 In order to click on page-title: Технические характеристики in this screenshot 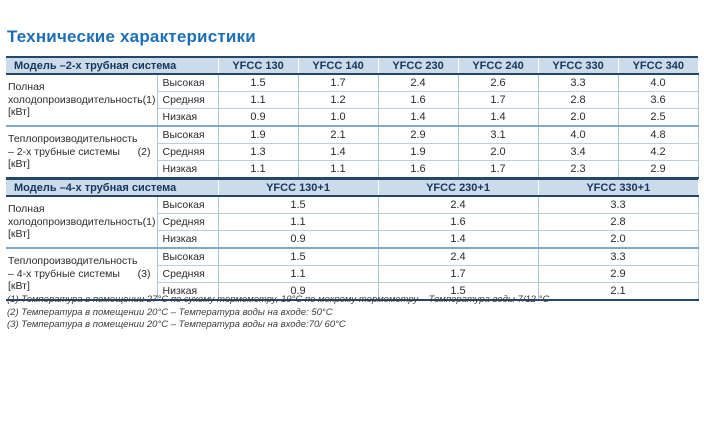, I will do `click(131, 36)`.